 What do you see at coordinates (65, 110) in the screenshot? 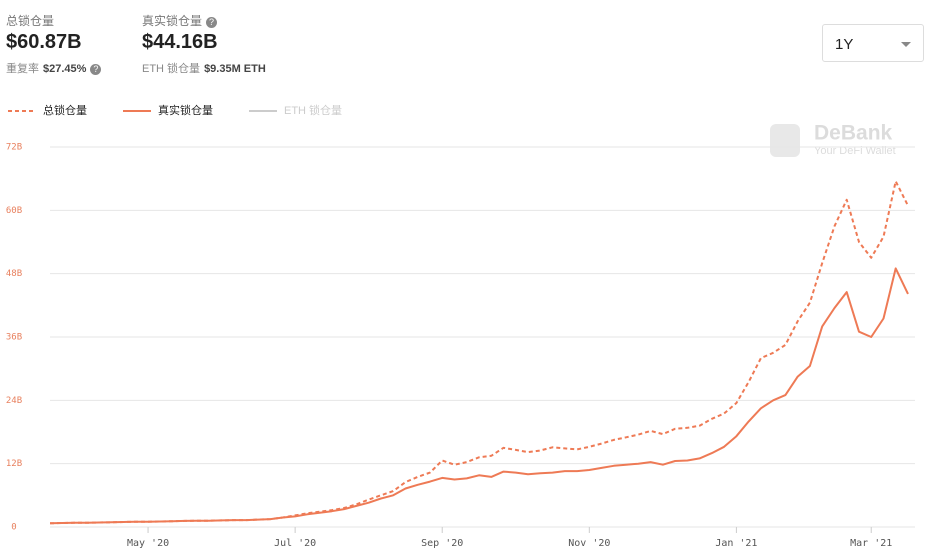
I see `legend-label: 总锁仓量` at bounding box center [65, 110].